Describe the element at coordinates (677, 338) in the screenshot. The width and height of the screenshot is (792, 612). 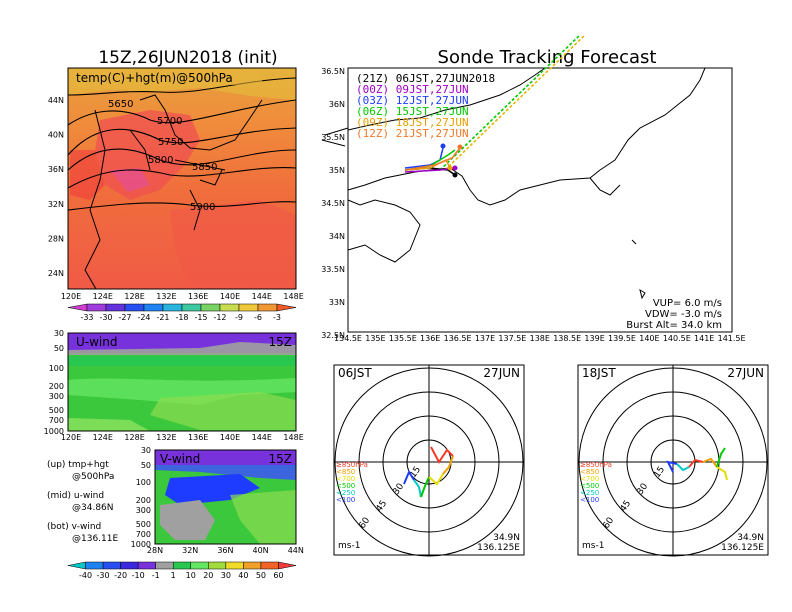
I see `lon-tick: 140.5E` at that location.